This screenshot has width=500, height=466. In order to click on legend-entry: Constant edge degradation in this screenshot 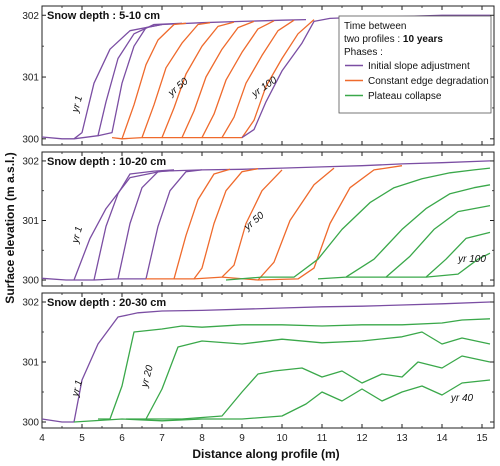, I will do `click(428, 81)`.